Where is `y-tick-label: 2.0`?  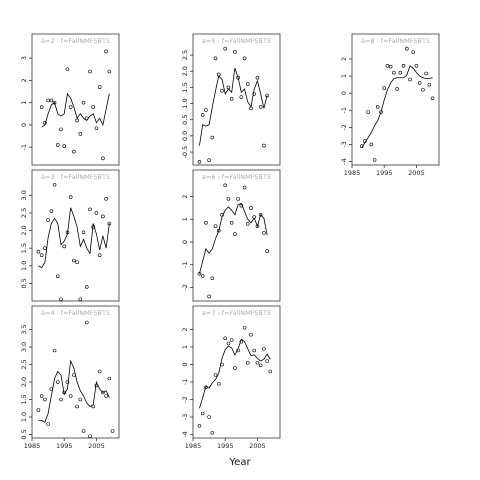
y-tick-label: 2.0 is located at coordinates (24, 382).